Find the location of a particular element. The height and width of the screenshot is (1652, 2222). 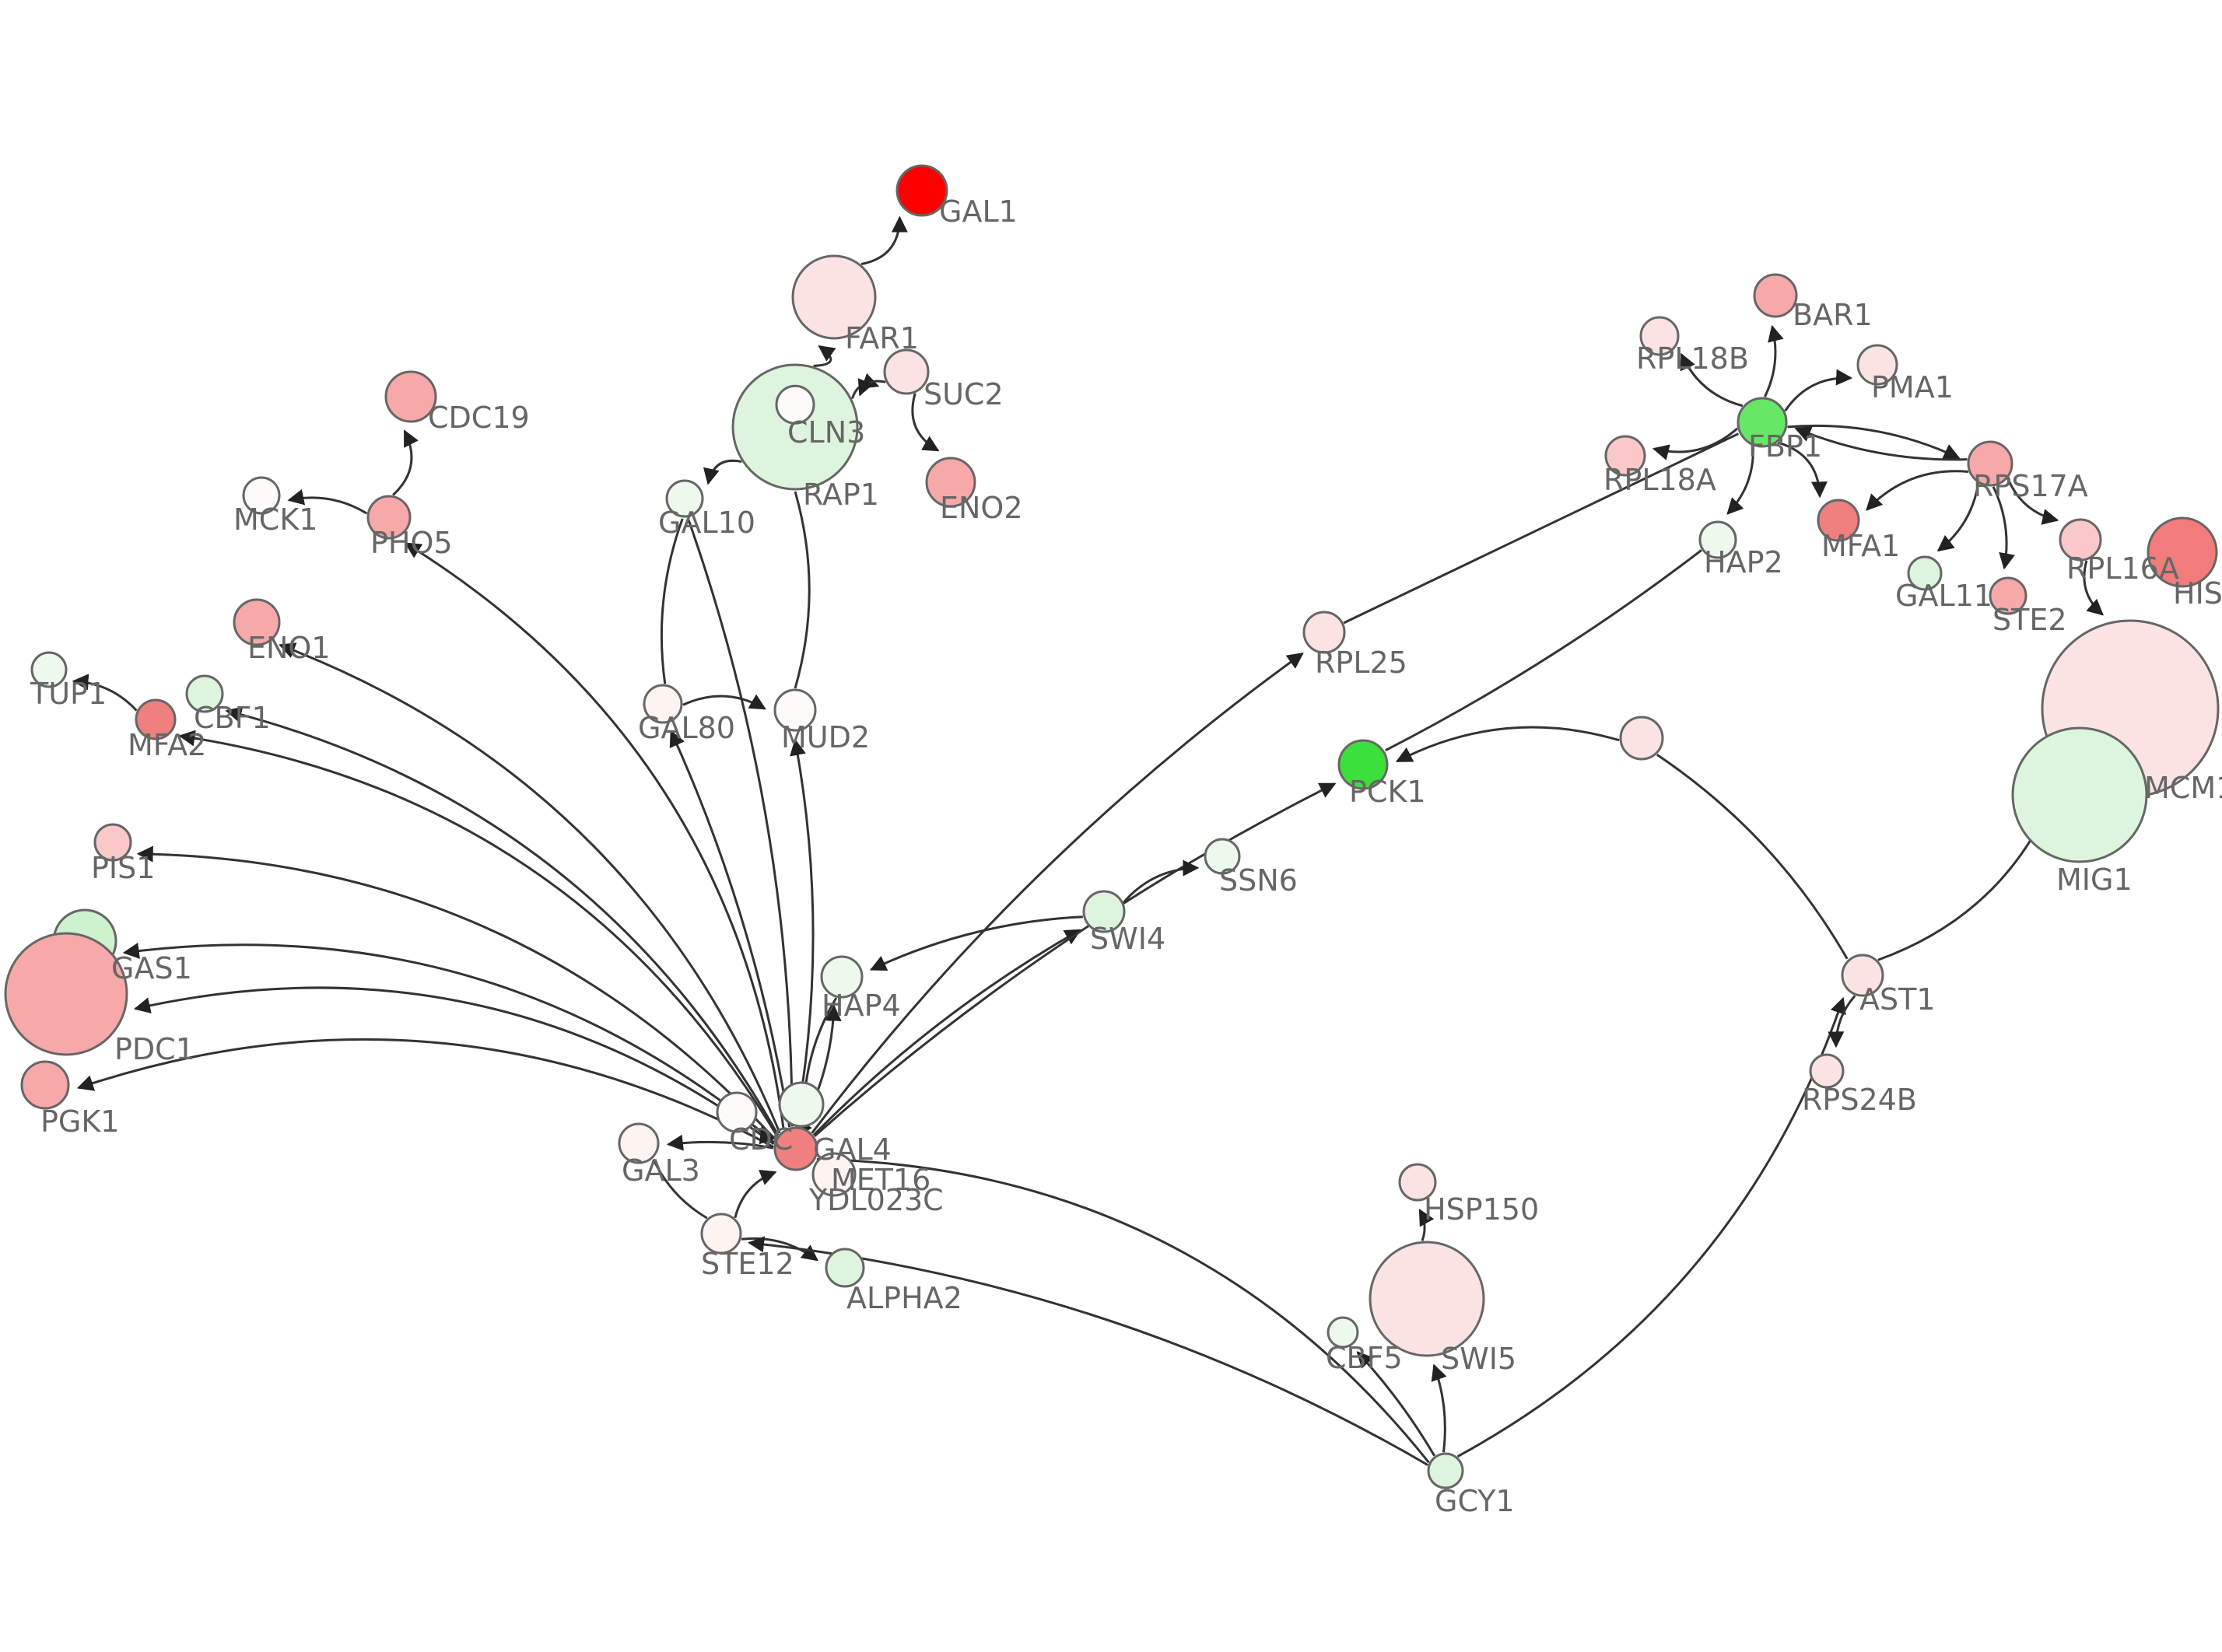

node-pdc1 is located at coordinates (66, 994).